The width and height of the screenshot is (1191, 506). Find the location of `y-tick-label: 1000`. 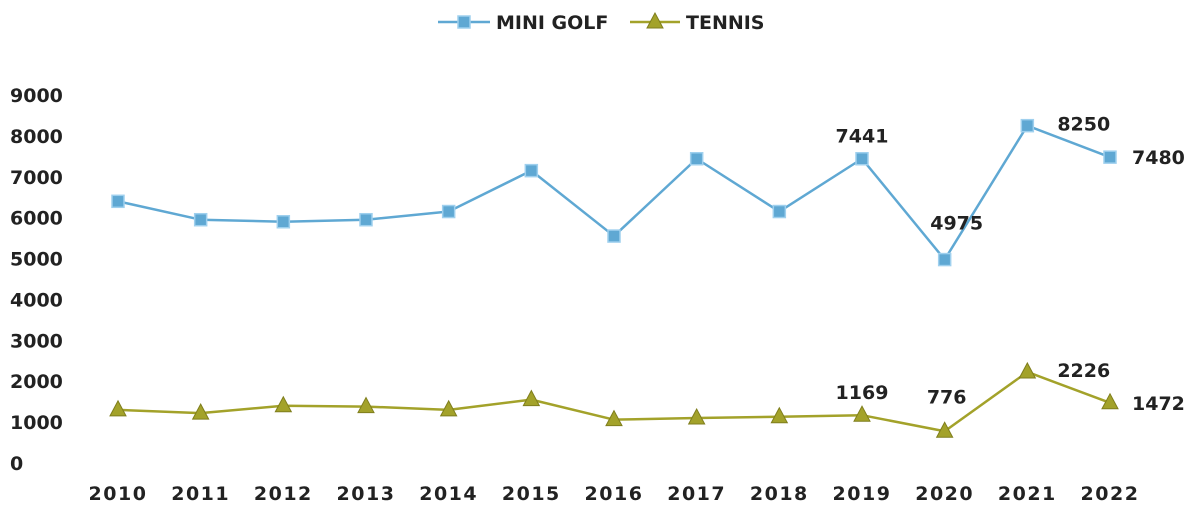

y-tick-label: 1000 is located at coordinates (36, 423).